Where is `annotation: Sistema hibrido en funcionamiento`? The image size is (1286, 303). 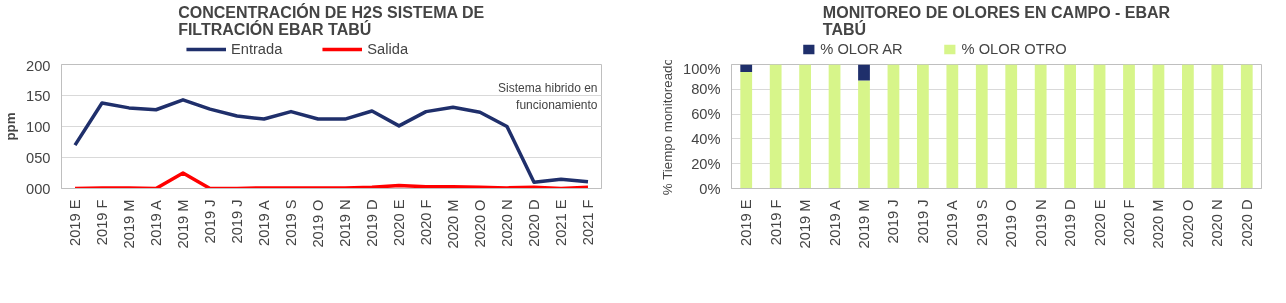 annotation: Sistema hibrido en funcionamiento is located at coordinates (548, 96).